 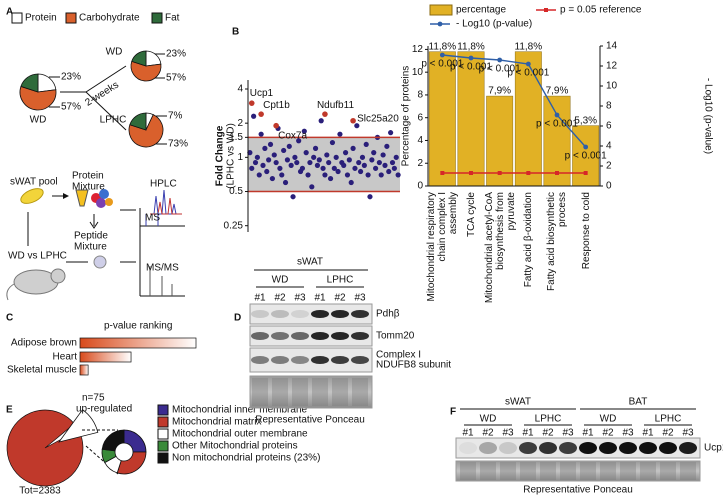 I want to click on workflow-label: Protein, so click(x=88, y=176).